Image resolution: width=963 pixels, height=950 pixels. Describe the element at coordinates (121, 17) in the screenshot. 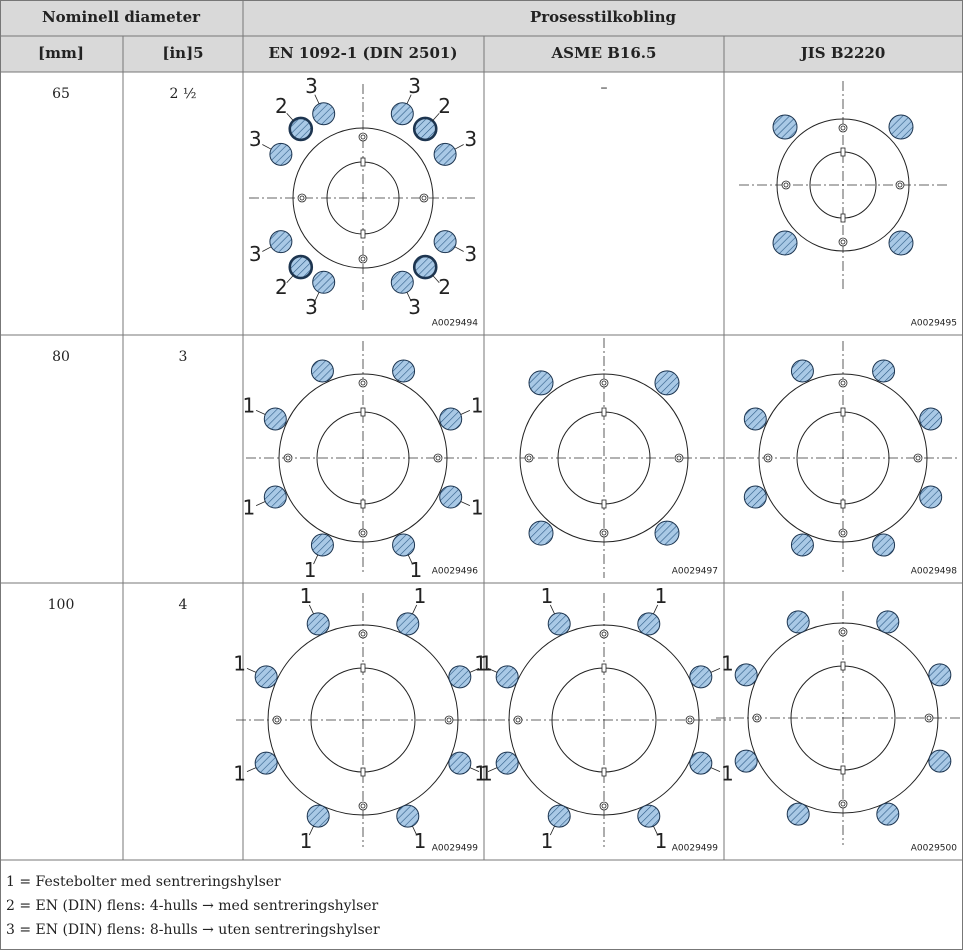

I see `group-header: Nominell diameter` at that location.